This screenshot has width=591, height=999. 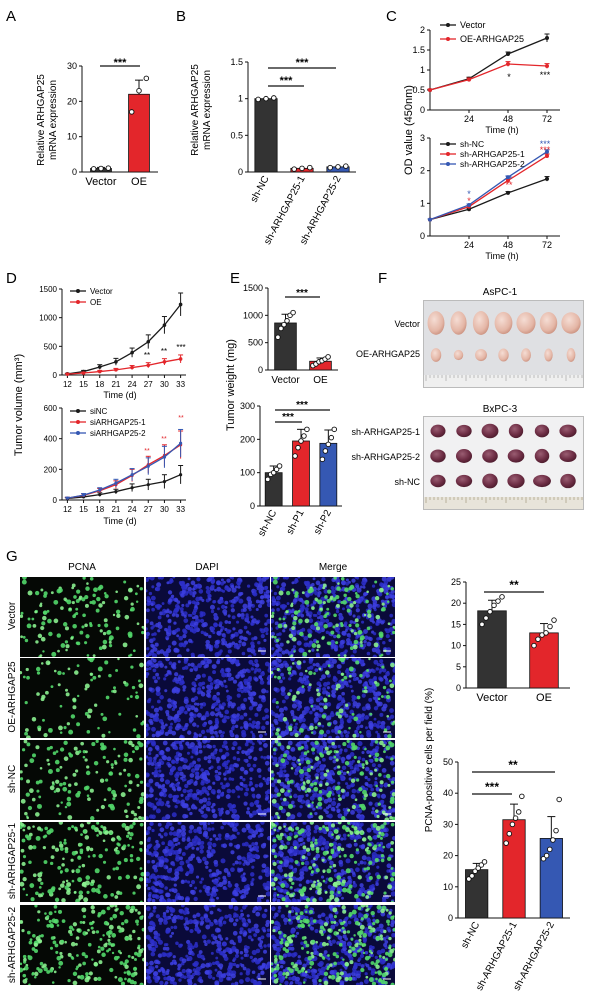 What do you see at coordinates (195, 110) in the screenshot?
I see `panel-b-ylabel-line1: Relative ARHGAP25` at bounding box center [195, 110].